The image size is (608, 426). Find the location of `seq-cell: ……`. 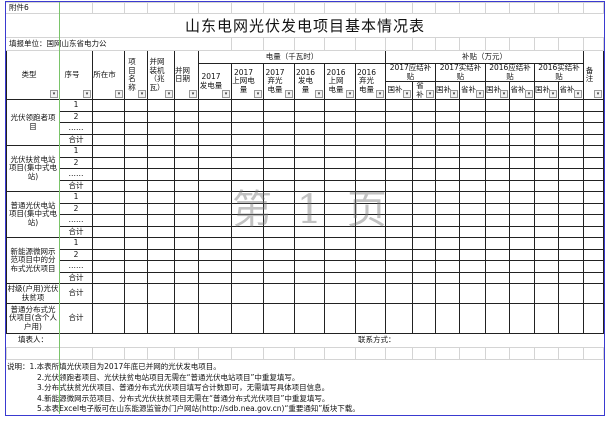

seq-cell: …… is located at coordinates (76, 174).